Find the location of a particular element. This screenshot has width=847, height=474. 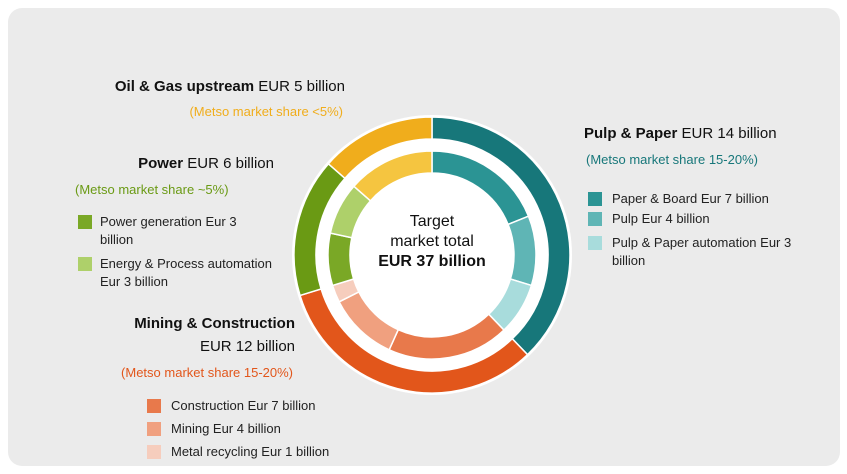

center-text: Target market total is located at coordinates (432, 231).